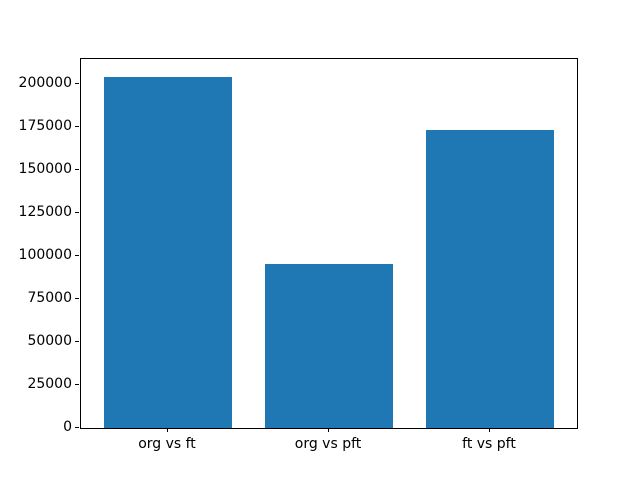 The image size is (640, 480). I want to click on y-tick-label: 175000, so click(45, 125).